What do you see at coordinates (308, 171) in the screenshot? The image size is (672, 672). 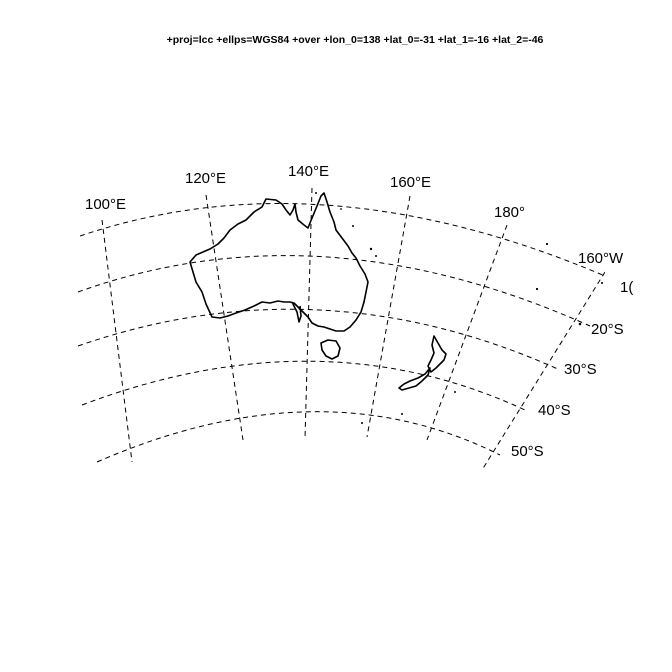 I see `label-140e: 140°E` at bounding box center [308, 171].